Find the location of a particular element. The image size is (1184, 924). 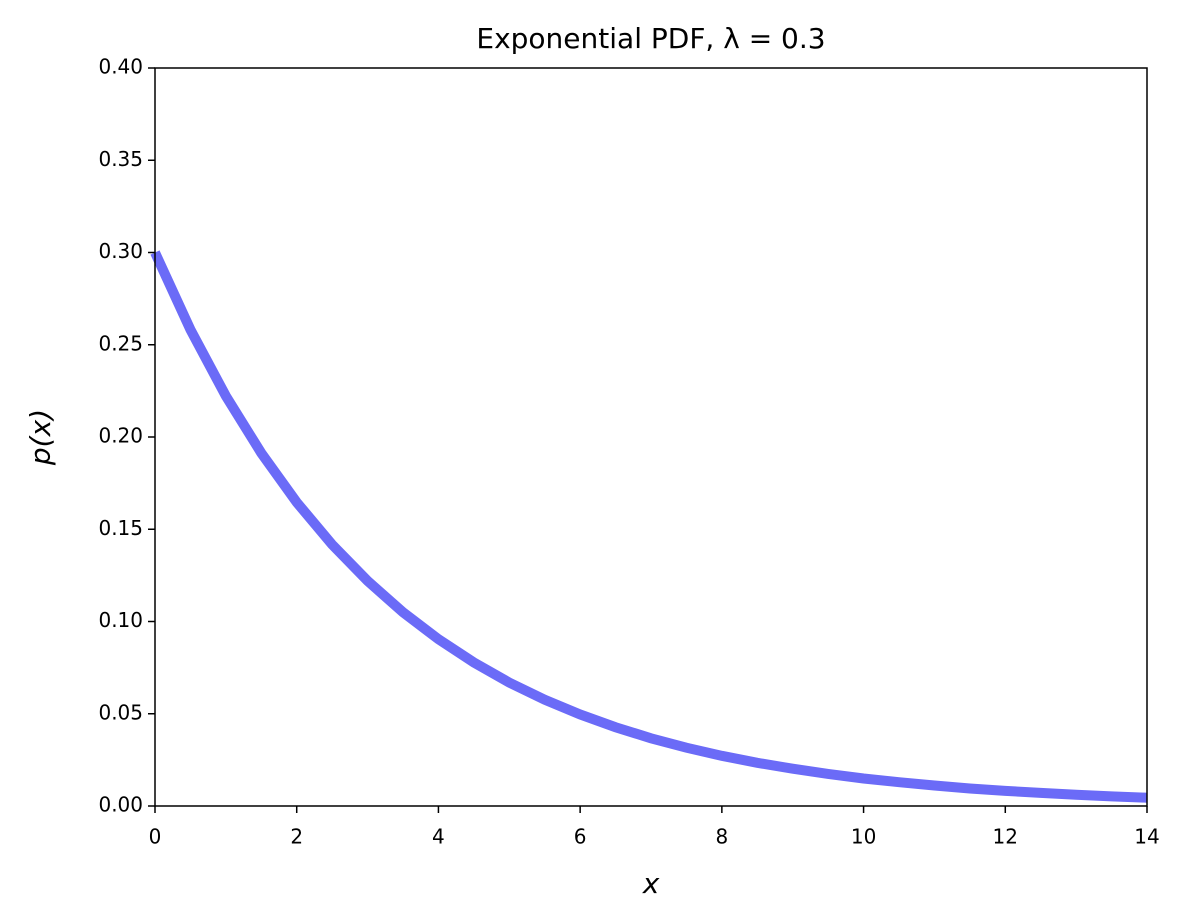

y-tick-label: 0.05 is located at coordinates (120, 712).